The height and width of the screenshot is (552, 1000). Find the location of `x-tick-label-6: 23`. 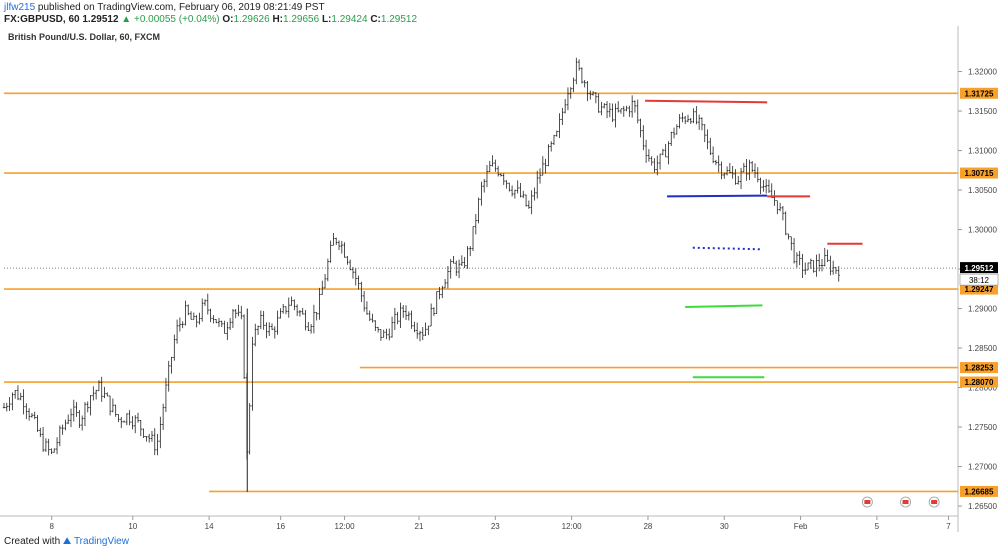

x-tick-label-6: 23 is located at coordinates (495, 526).